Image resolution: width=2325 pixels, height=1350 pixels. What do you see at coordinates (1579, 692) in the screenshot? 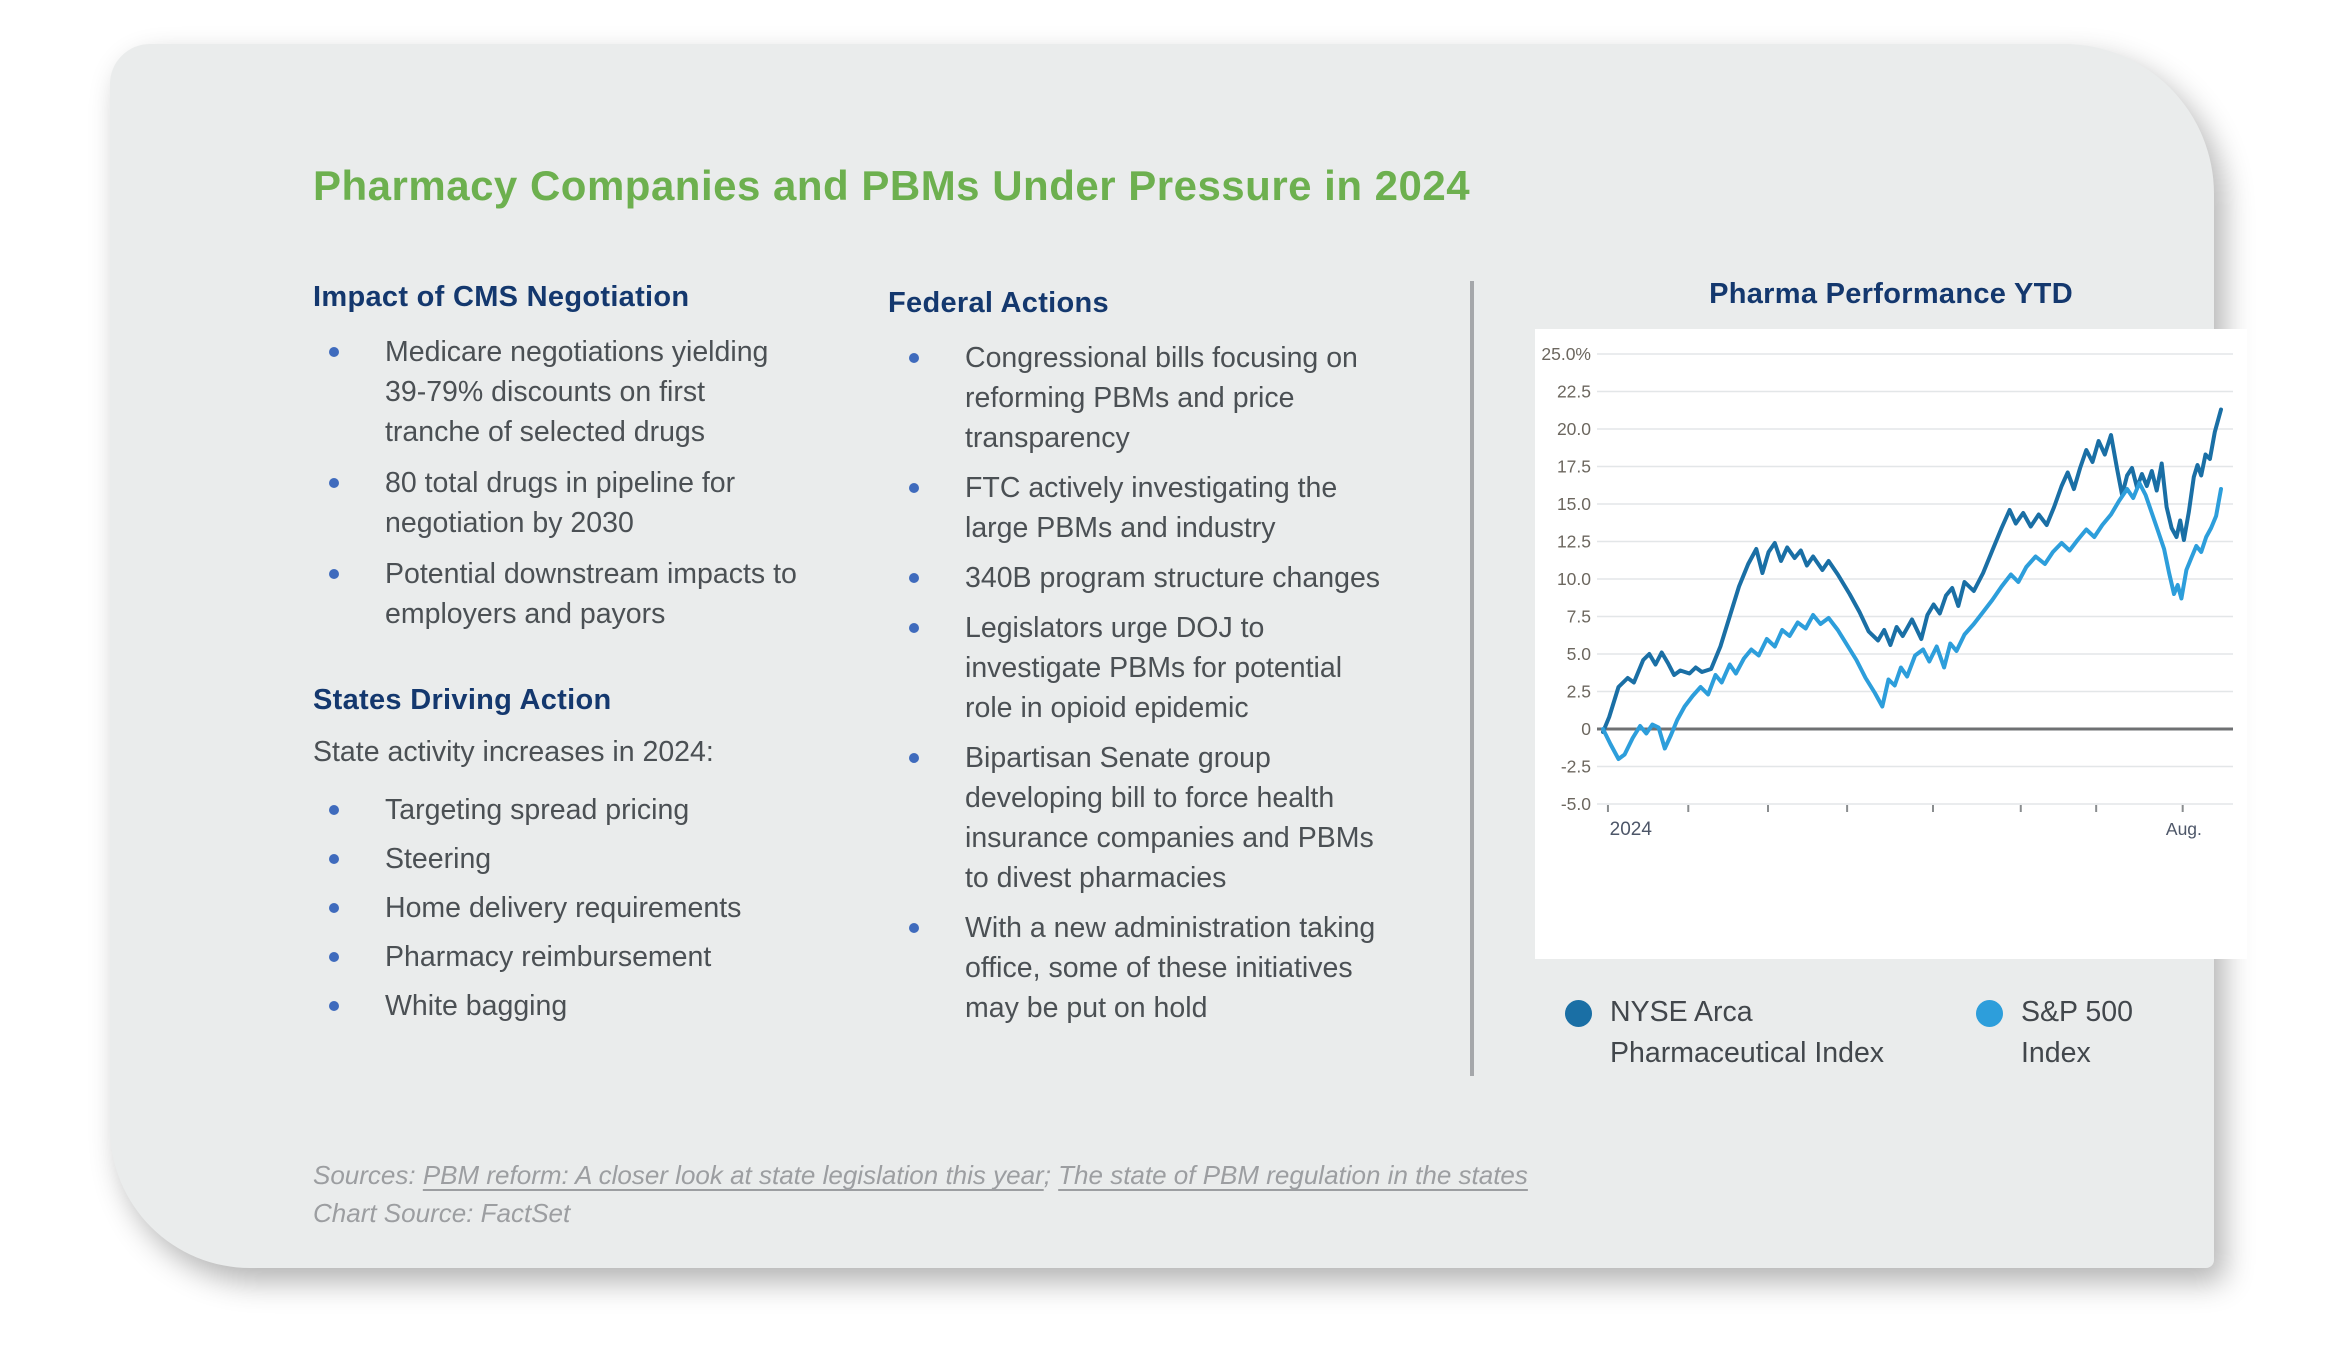
I see `svg-text: 2.5` at bounding box center [1579, 692].